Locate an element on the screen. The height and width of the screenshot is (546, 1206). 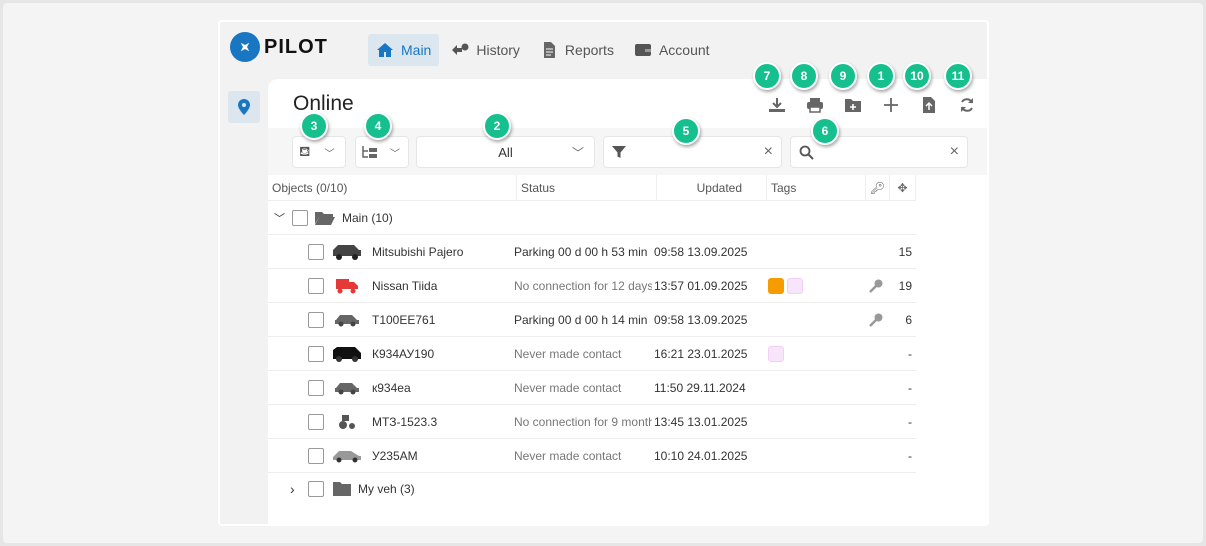
file-upload-icon is located at coordinates (929, 105).